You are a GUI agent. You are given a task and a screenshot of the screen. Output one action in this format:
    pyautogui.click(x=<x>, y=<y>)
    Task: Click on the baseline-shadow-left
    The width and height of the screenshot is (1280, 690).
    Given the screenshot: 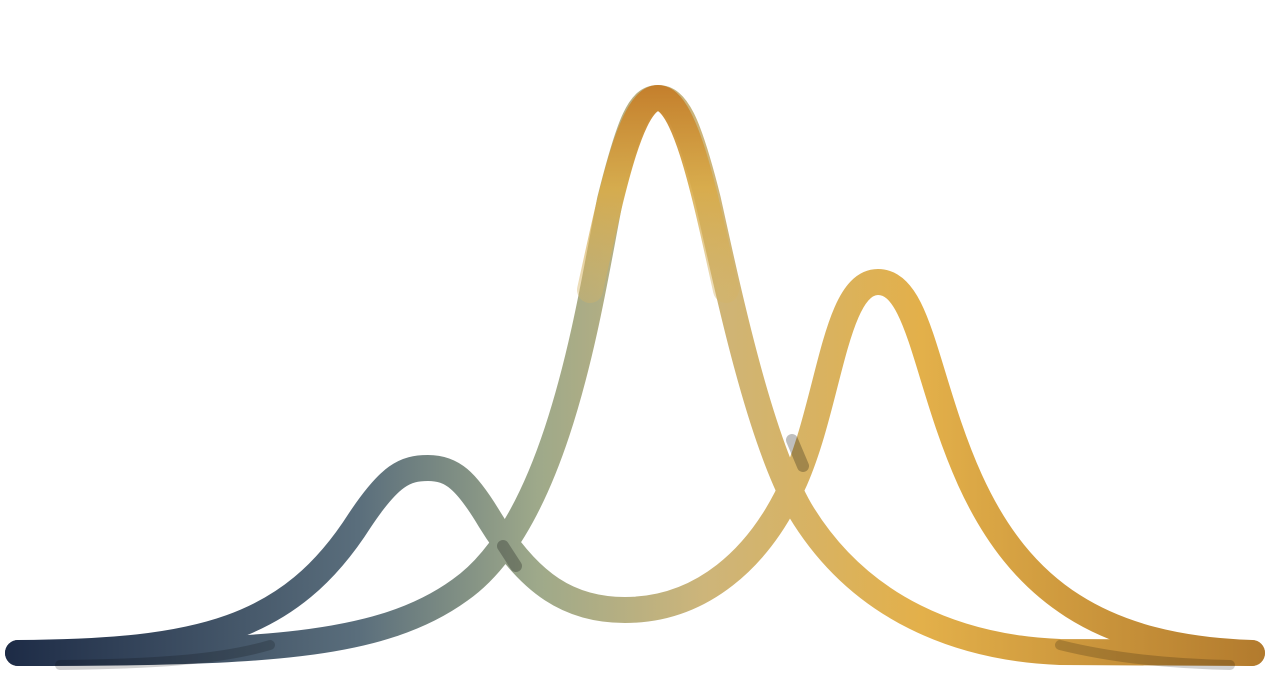 What is the action you would take?
    pyautogui.click(x=165, y=655)
    